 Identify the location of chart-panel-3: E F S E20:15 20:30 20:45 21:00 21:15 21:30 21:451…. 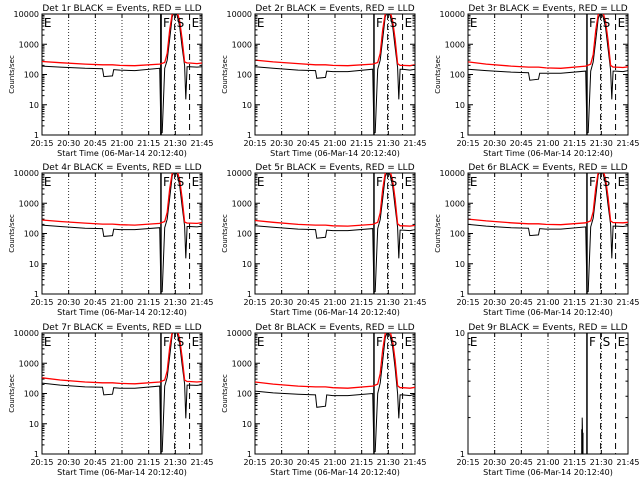
(537, 81).